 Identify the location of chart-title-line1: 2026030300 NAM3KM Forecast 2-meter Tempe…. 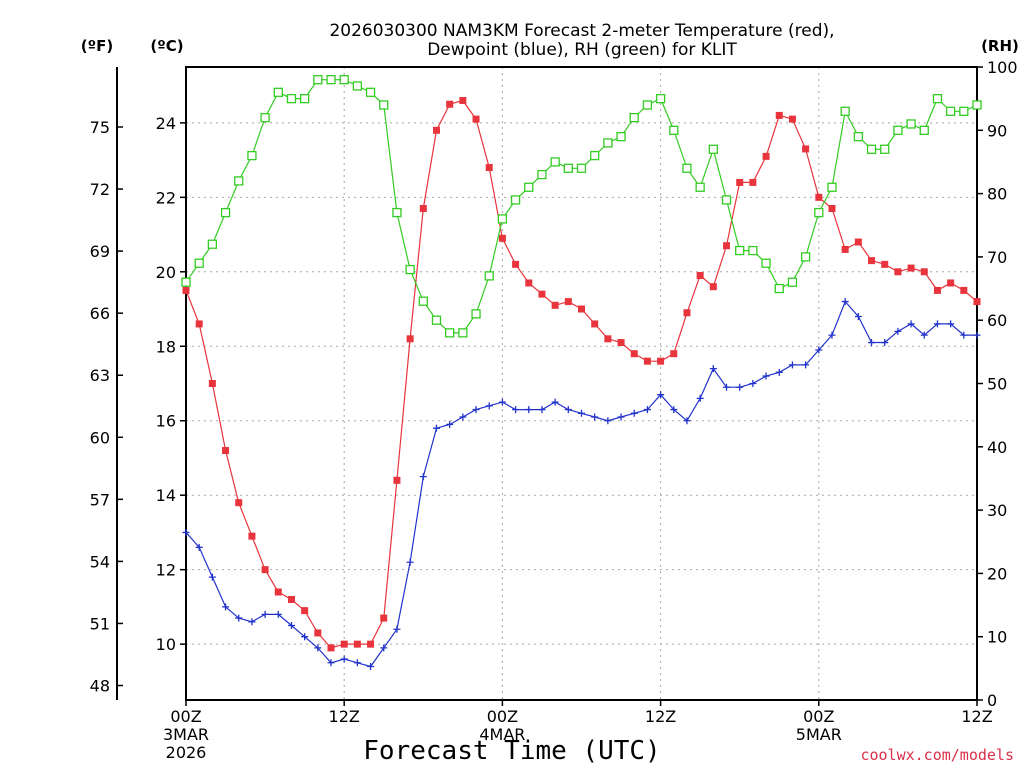
(581, 31).